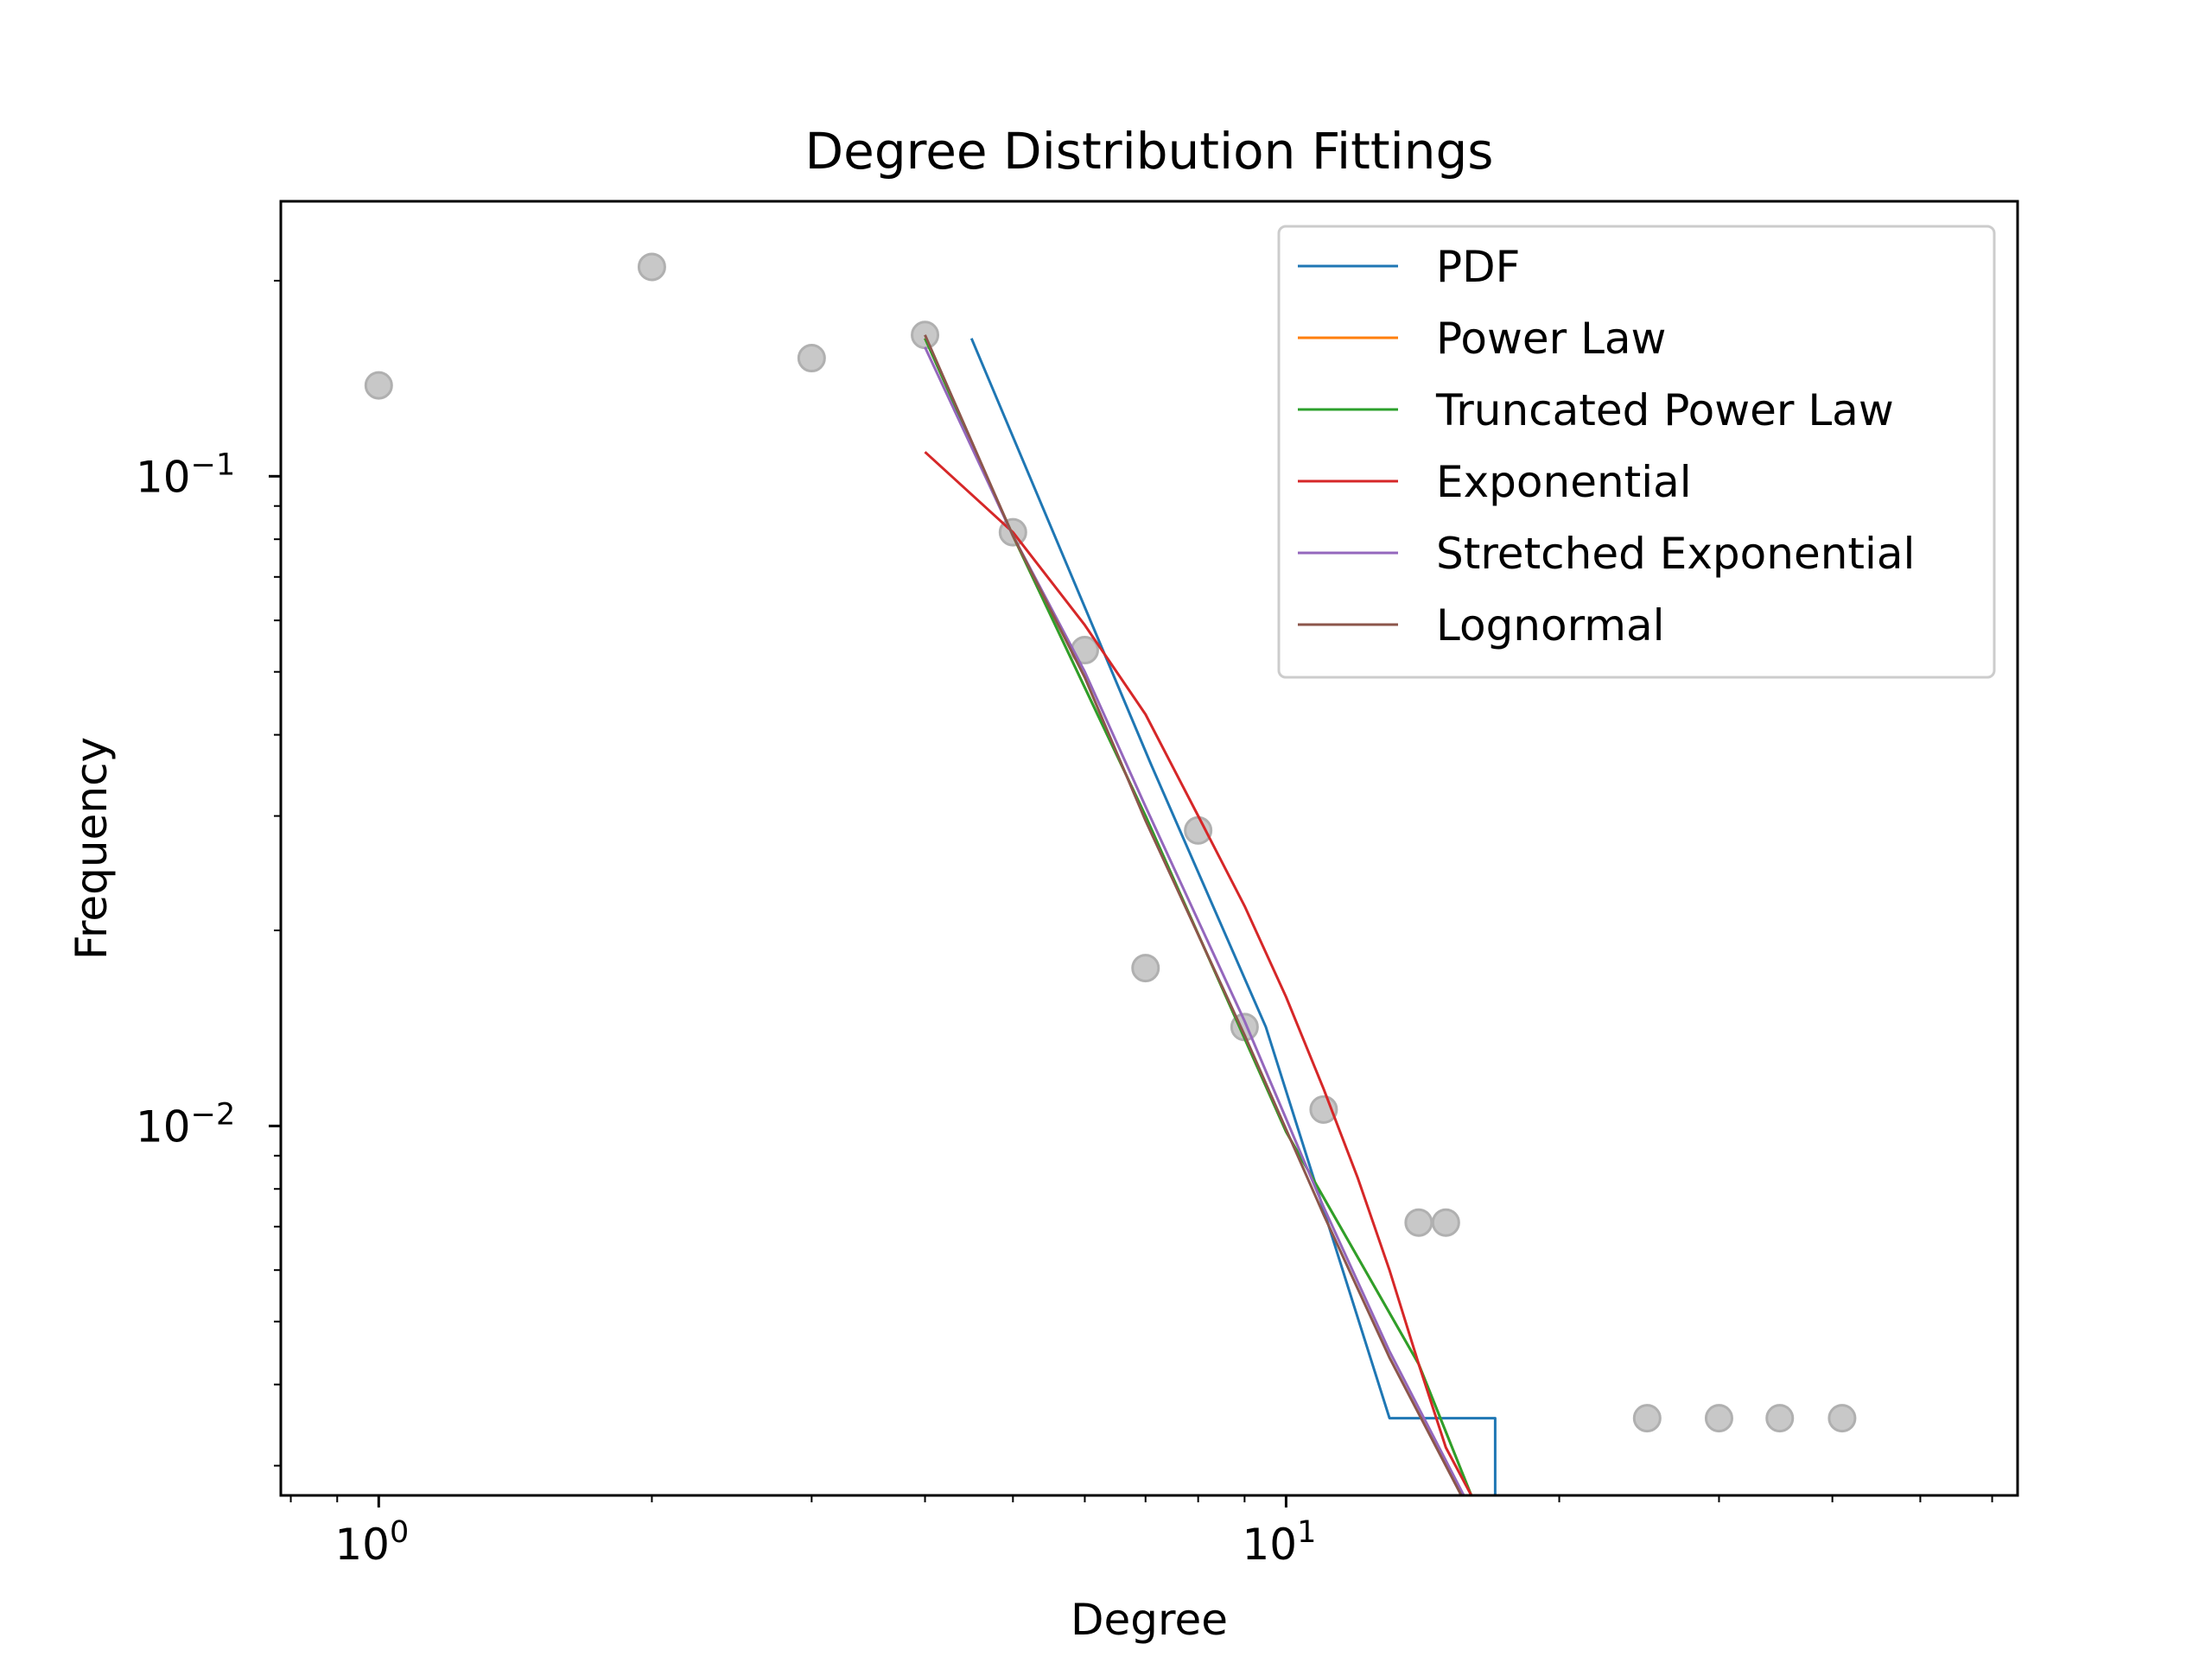 Image resolution: width=2212 pixels, height=1663 pixels. What do you see at coordinates (1564, 482) in the screenshot?
I see `legend-label-exponential: Exponential` at bounding box center [1564, 482].